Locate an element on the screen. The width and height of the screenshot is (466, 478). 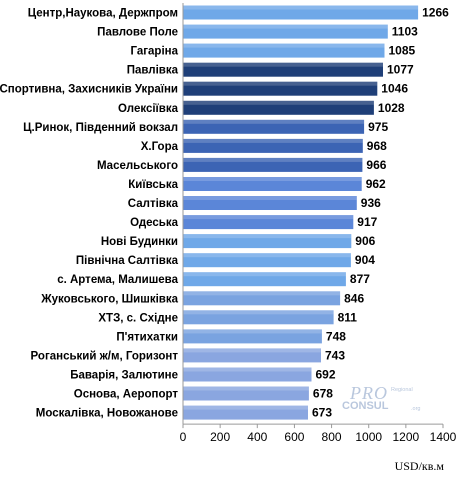
category-label: П'ятихатки is located at coordinates (147, 337).